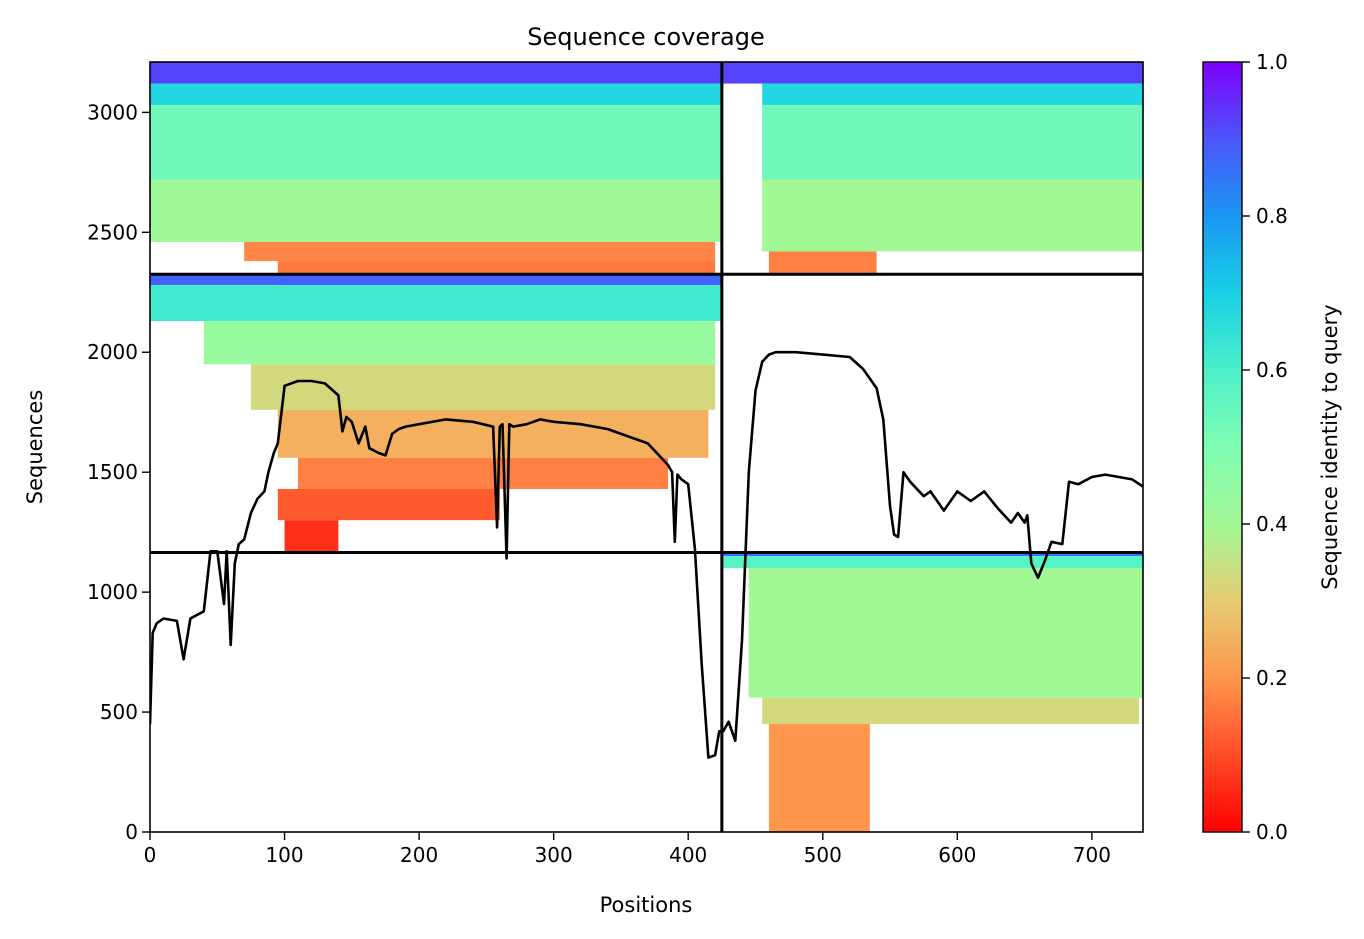 This screenshot has height=939, width=1364. What do you see at coordinates (1272, 678) in the screenshot?
I see `colorbar-tick-label: 0.2` at bounding box center [1272, 678].